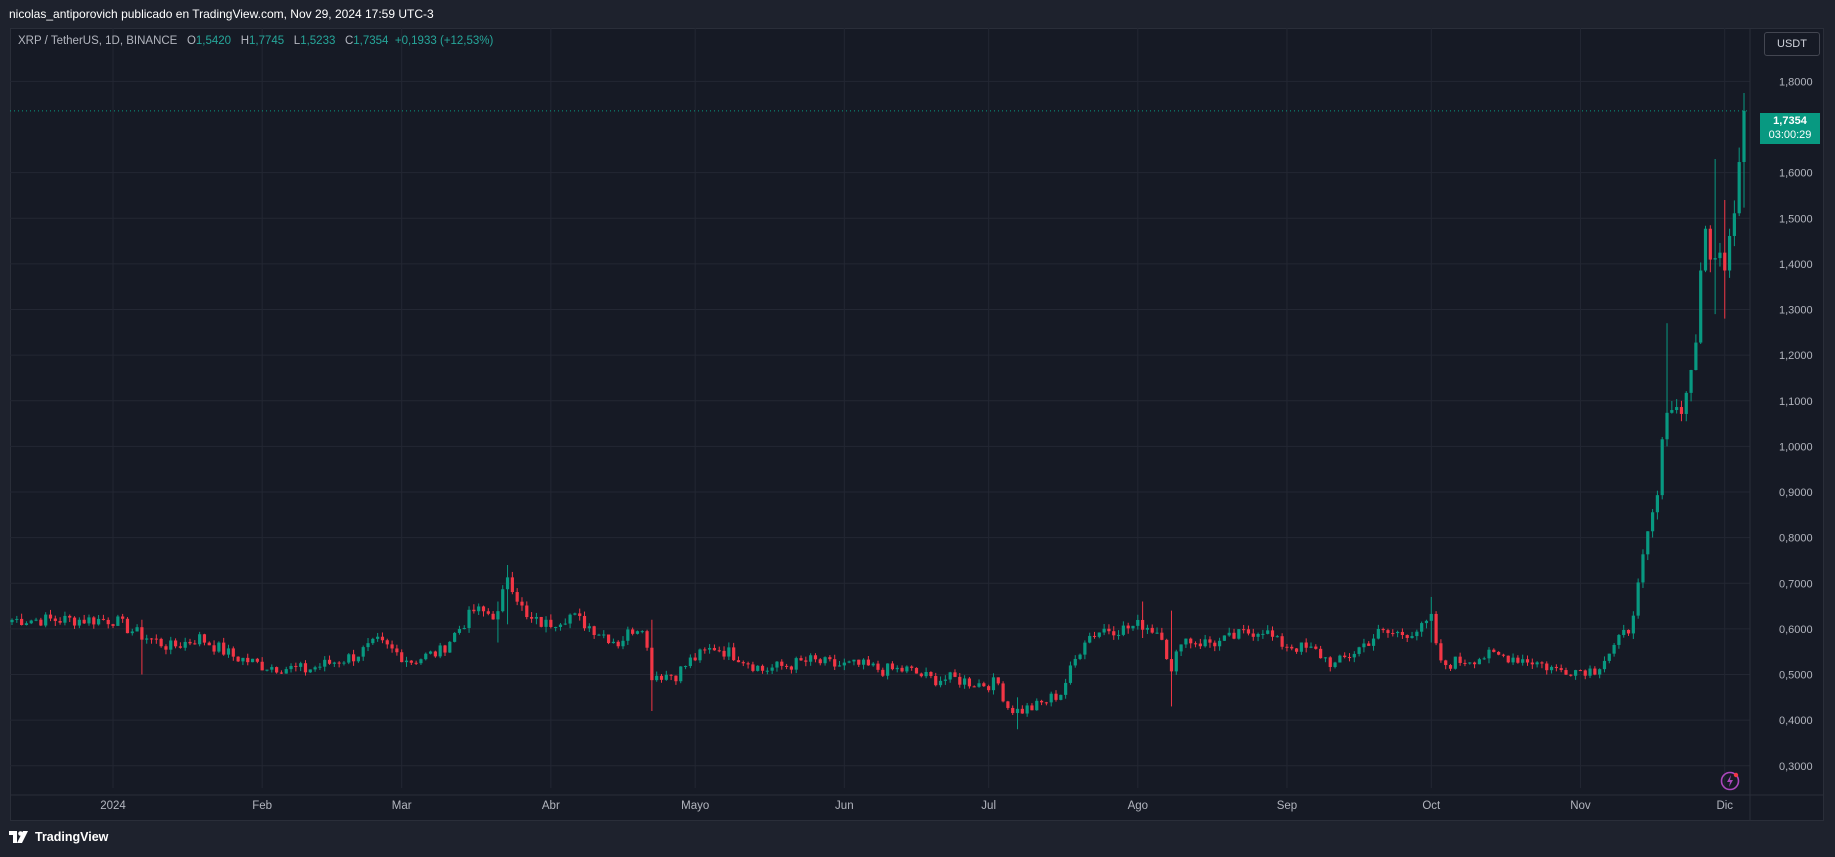 This screenshot has width=1835, height=857. I want to click on close-label: C, so click(349, 41).